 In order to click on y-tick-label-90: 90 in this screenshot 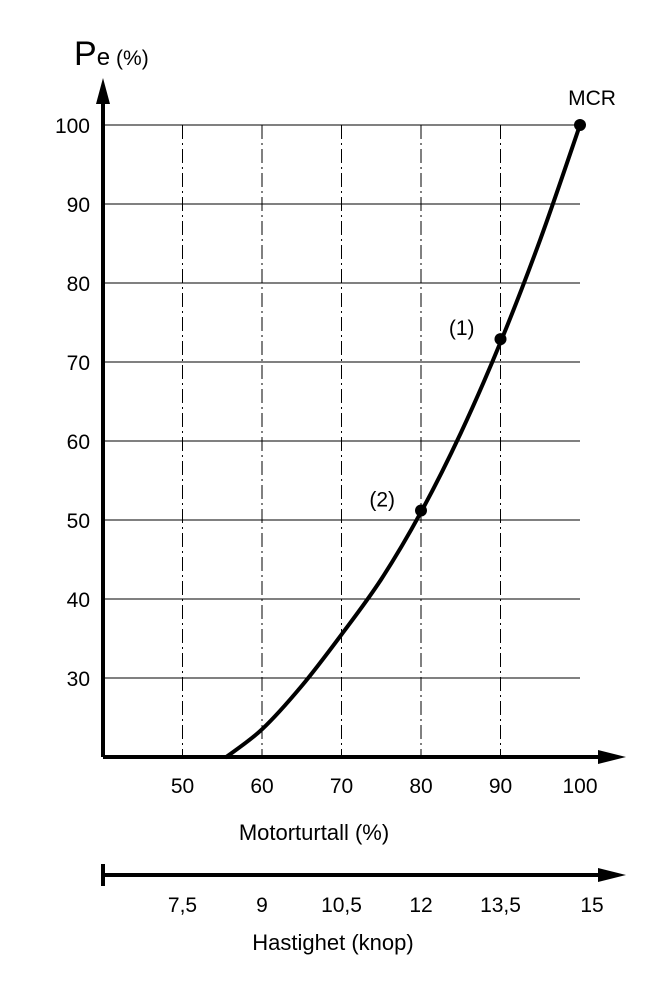, I will do `click(78, 205)`.